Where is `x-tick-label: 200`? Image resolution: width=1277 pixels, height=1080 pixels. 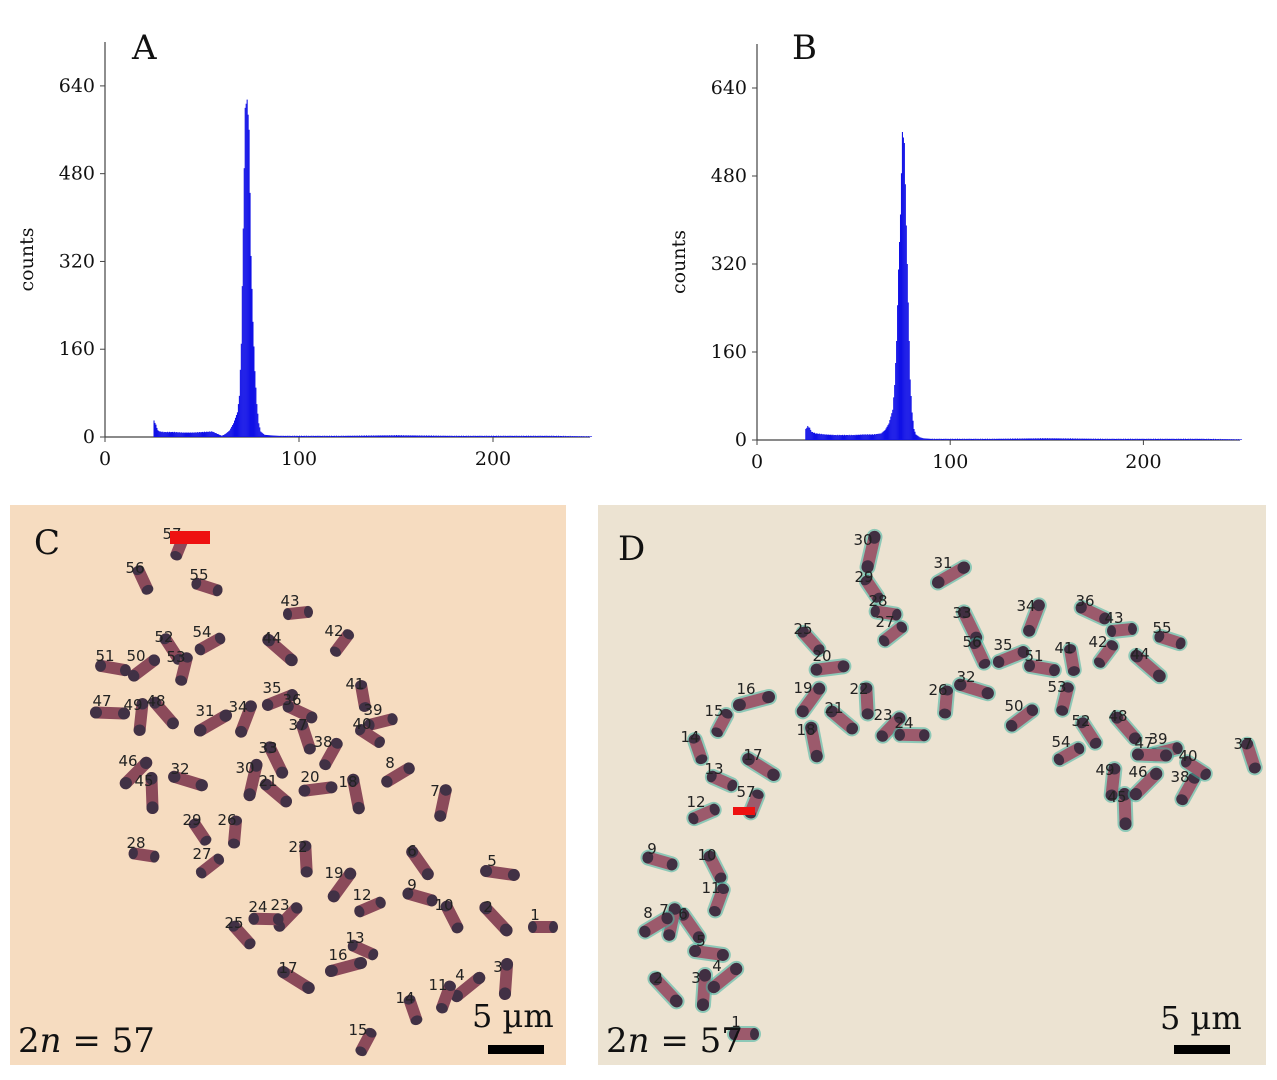 x-tick-label: 200 is located at coordinates (1143, 462).